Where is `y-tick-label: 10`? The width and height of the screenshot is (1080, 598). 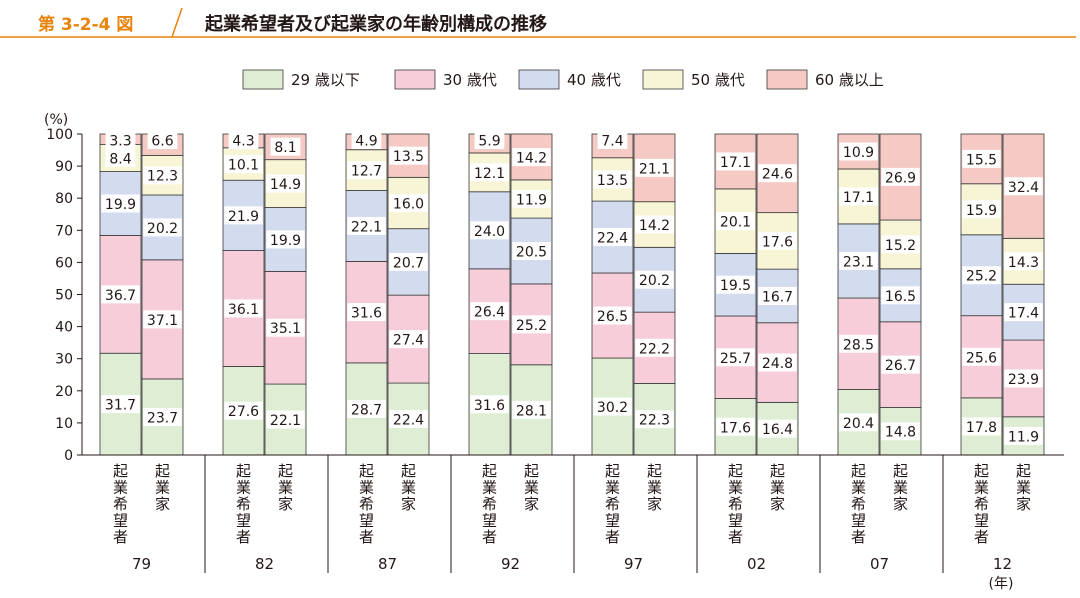
y-tick-label: 10 is located at coordinates (64, 424).